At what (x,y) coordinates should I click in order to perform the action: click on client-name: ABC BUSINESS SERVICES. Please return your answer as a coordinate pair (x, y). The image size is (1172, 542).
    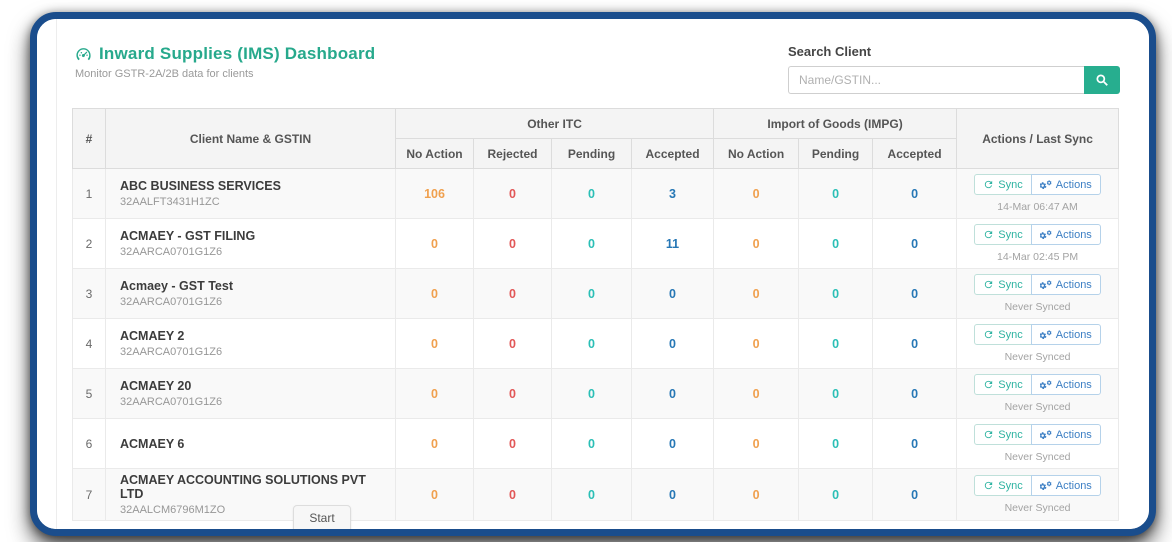
    Looking at the image, I should click on (200, 186).